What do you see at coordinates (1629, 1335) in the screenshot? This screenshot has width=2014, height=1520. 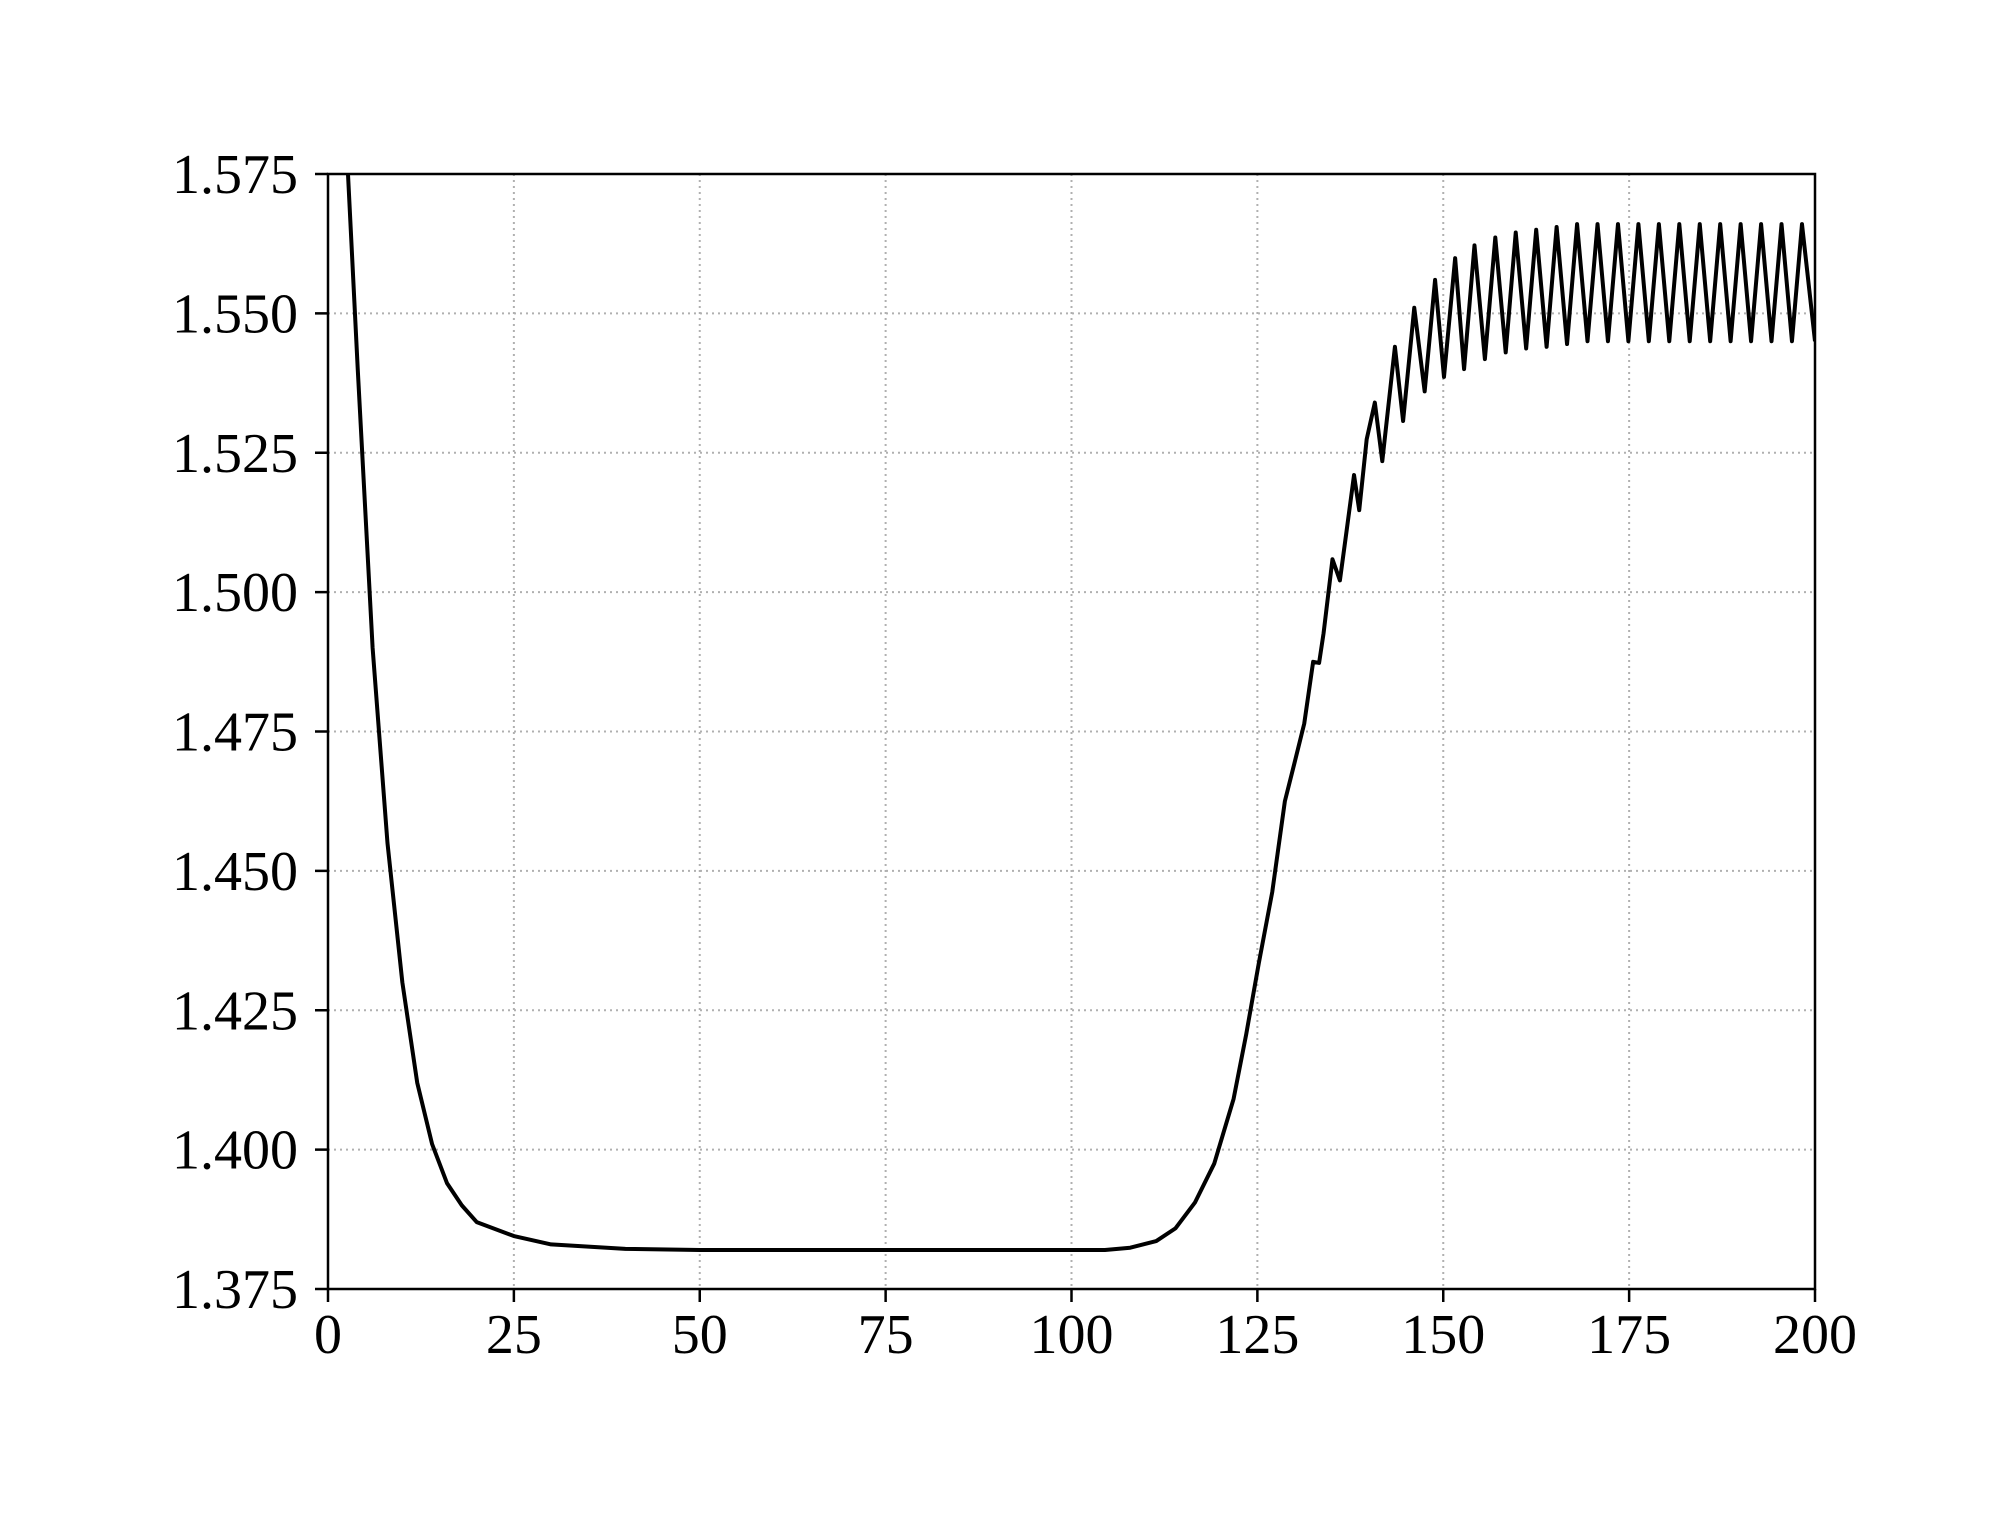 I see `x-tick-label: 175` at bounding box center [1629, 1335].